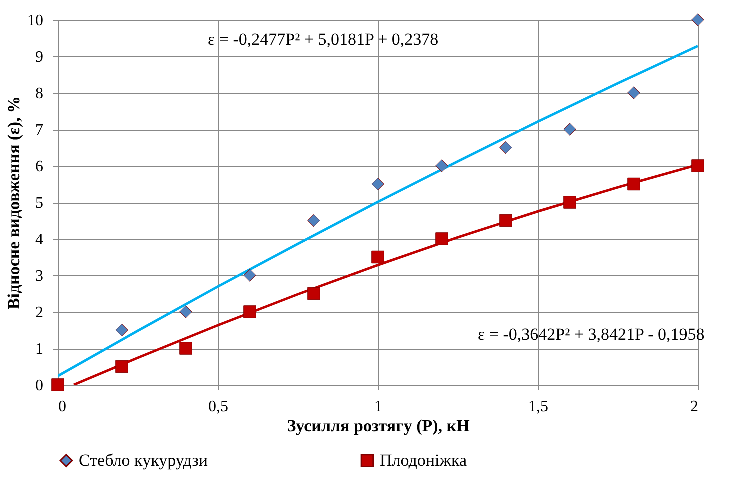  Describe the element at coordinates (694, 407) in the screenshot. I see `x-tick-label: 2` at that location.